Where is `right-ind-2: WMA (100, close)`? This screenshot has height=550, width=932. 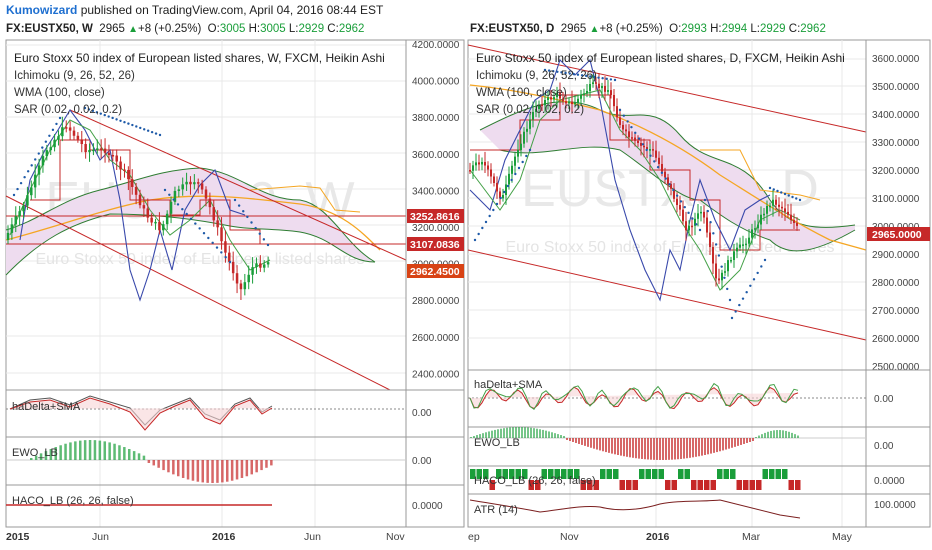 right-ind-2: WMA (100, close) is located at coordinates (521, 93).